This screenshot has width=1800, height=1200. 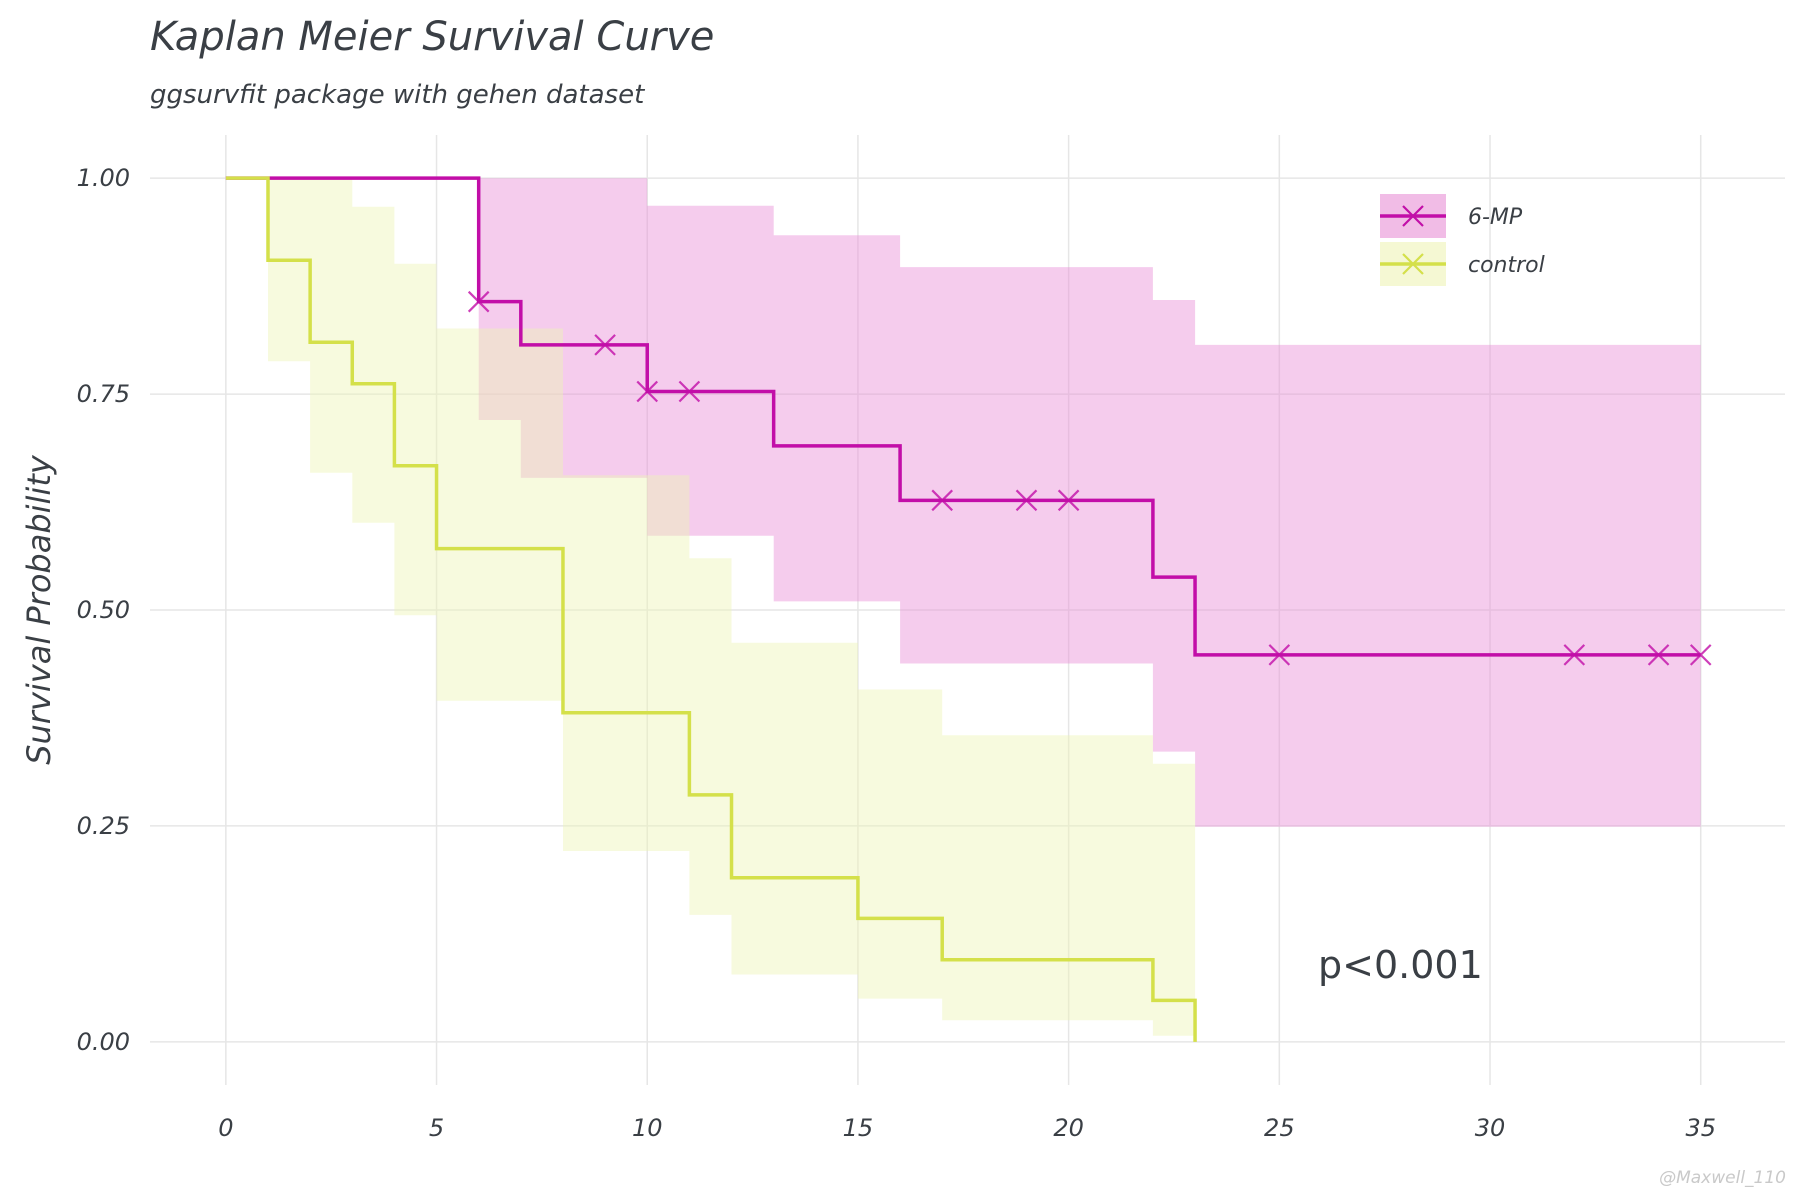 I want to click on credit-watermark: @Maxwell_110, so click(x=1722, y=1178).